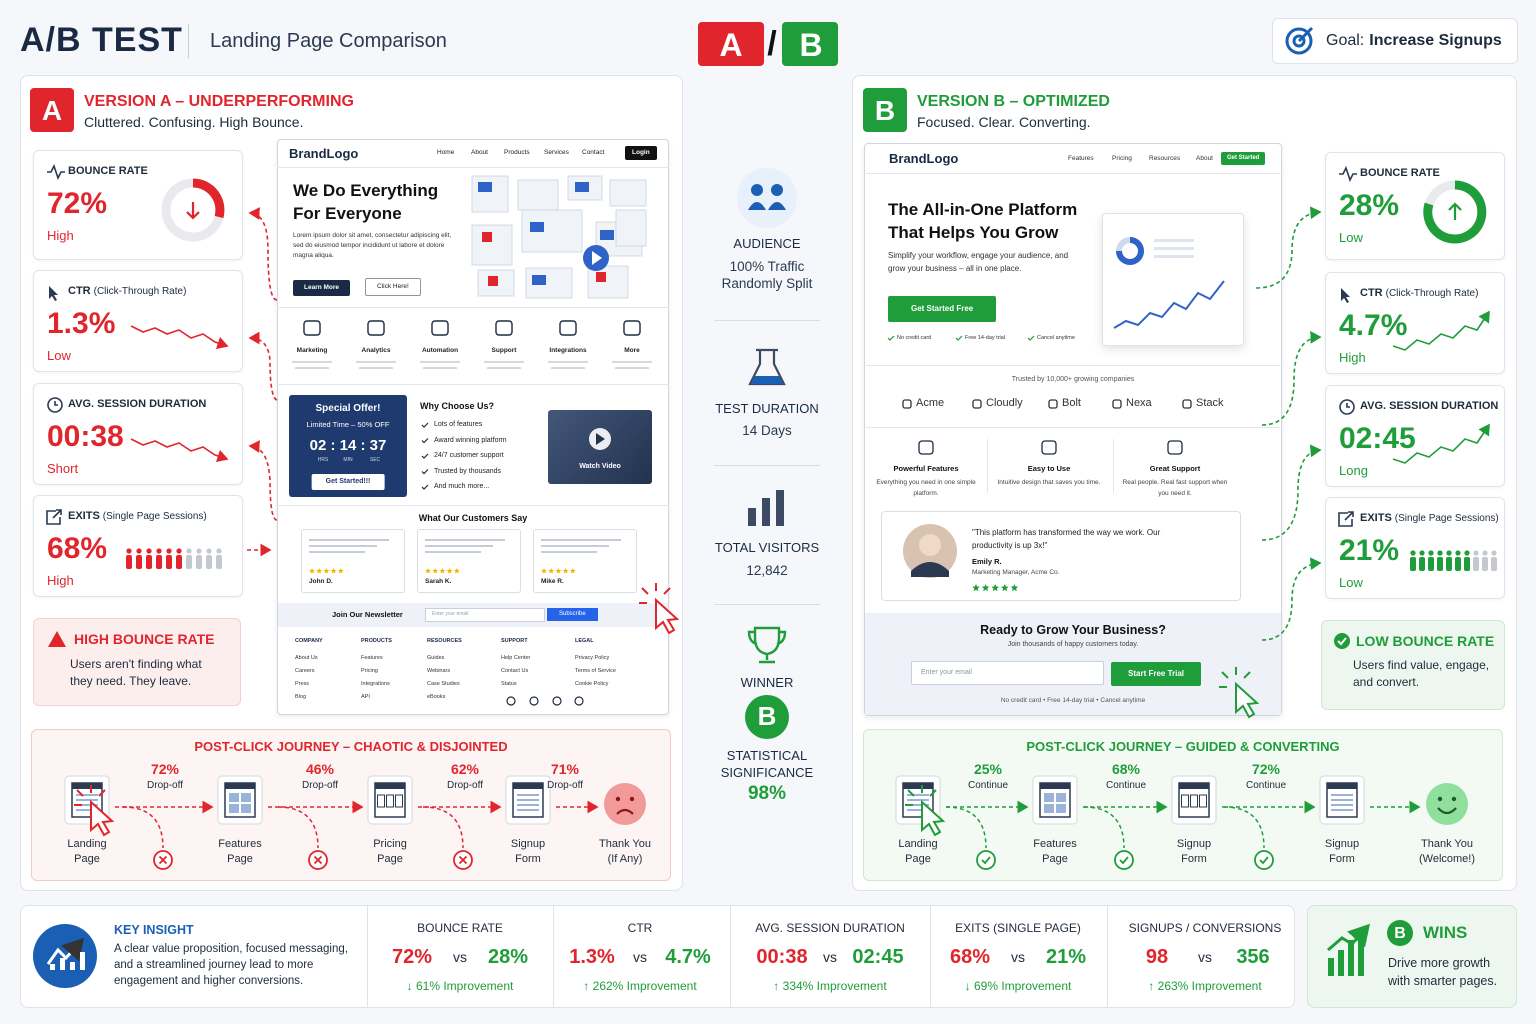  Describe the element at coordinates (568, 350) in the screenshot. I see `feature-label: Integrations` at that location.